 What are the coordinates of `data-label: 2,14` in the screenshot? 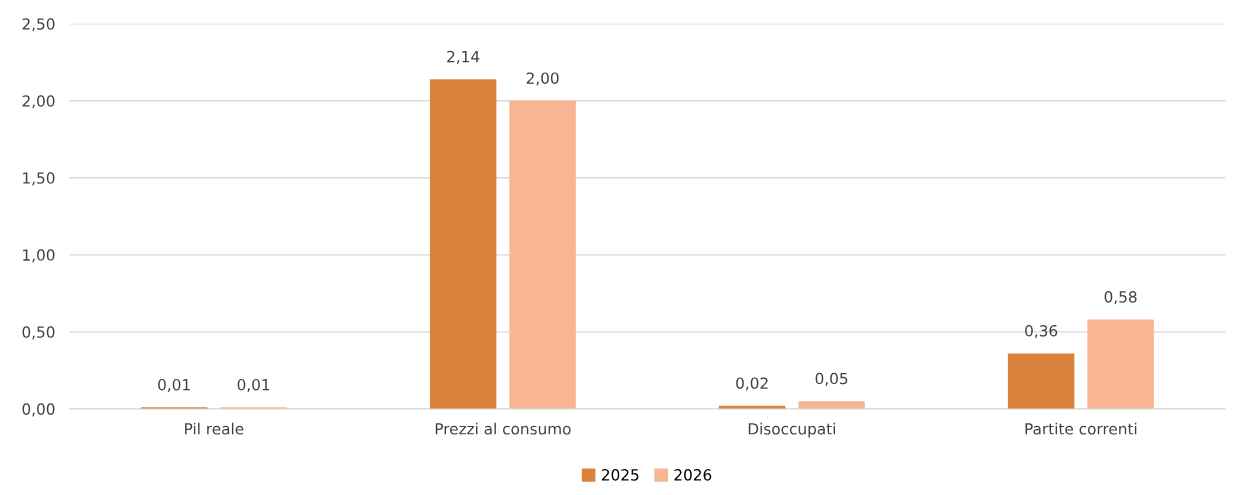 It's located at (463, 57).